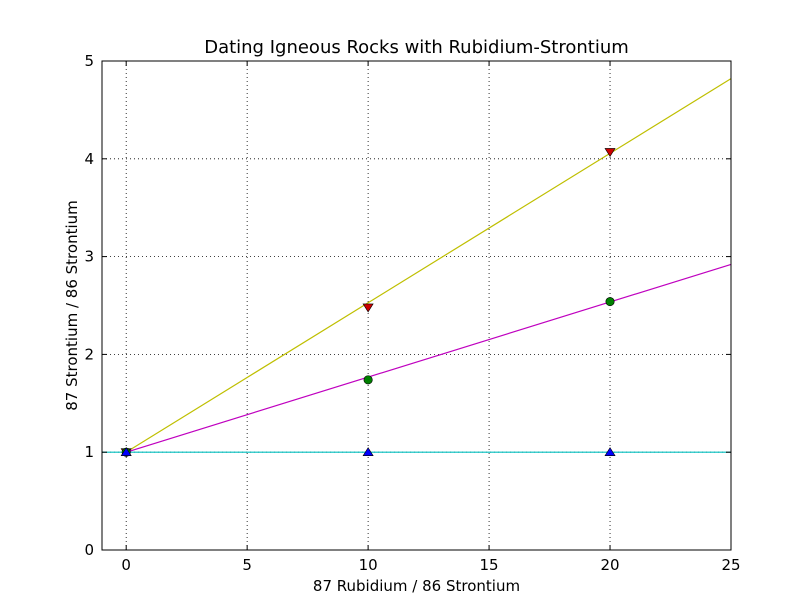 The height and width of the screenshot is (612, 812). What do you see at coordinates (89, 61) in the screenshot?
I see `y-tick-label: 5` at bounding box center [89, 61].